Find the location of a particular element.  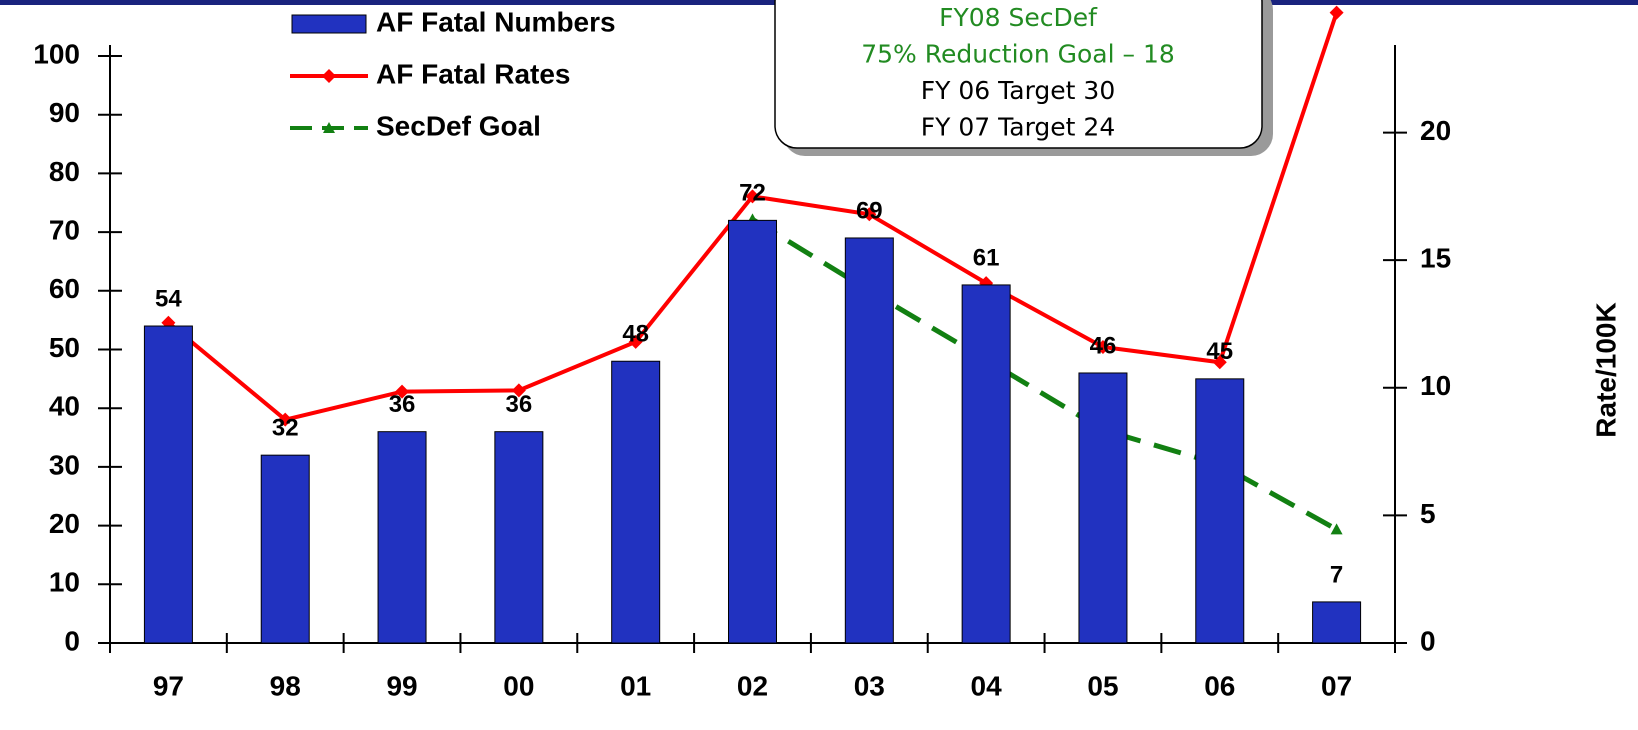

data-label: 48 is located at coordinates (635, 334).